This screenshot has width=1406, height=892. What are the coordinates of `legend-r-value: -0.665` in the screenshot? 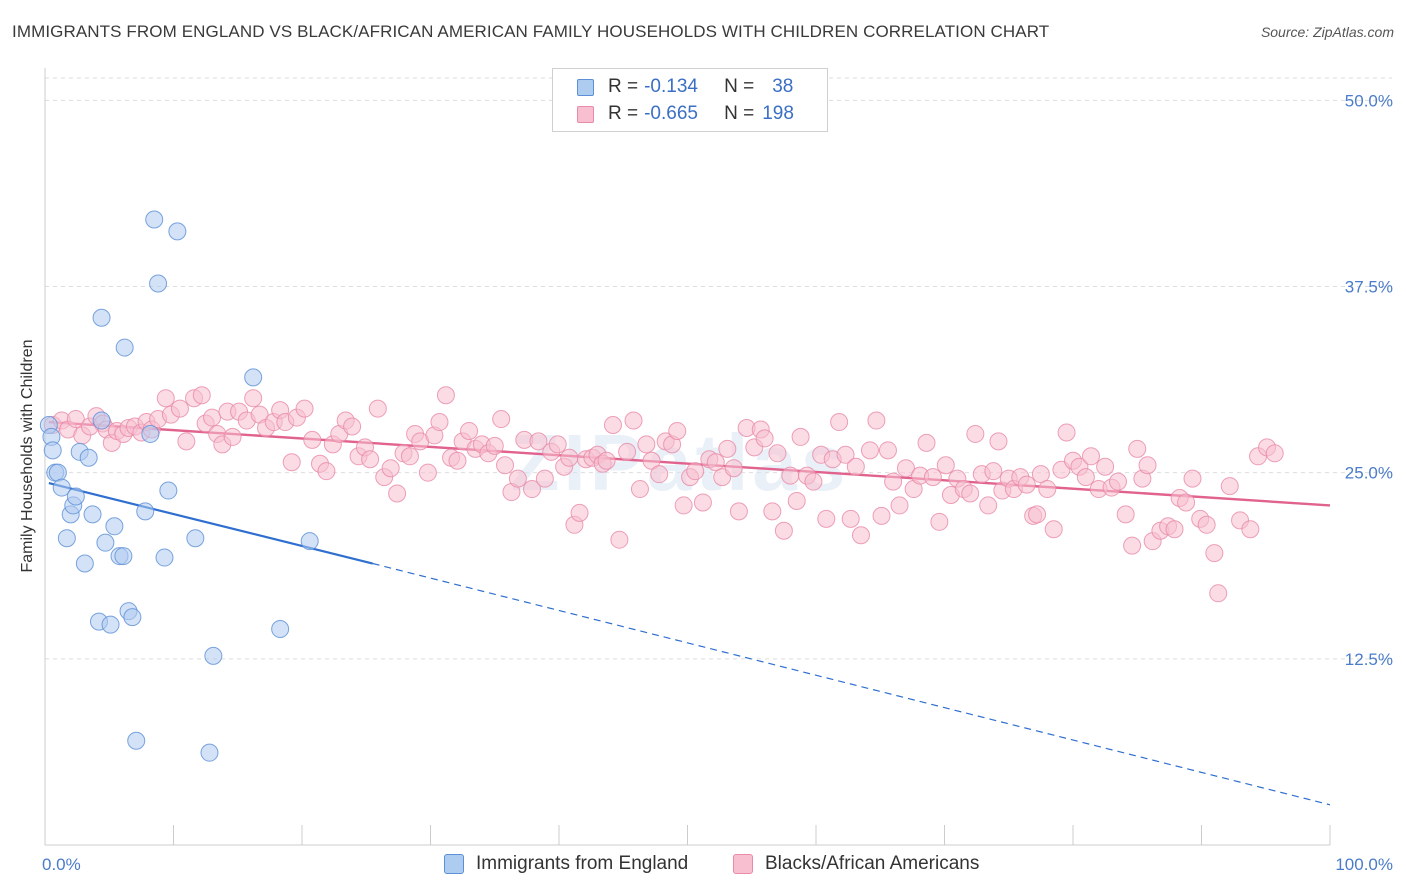 It's located at (671, 113).